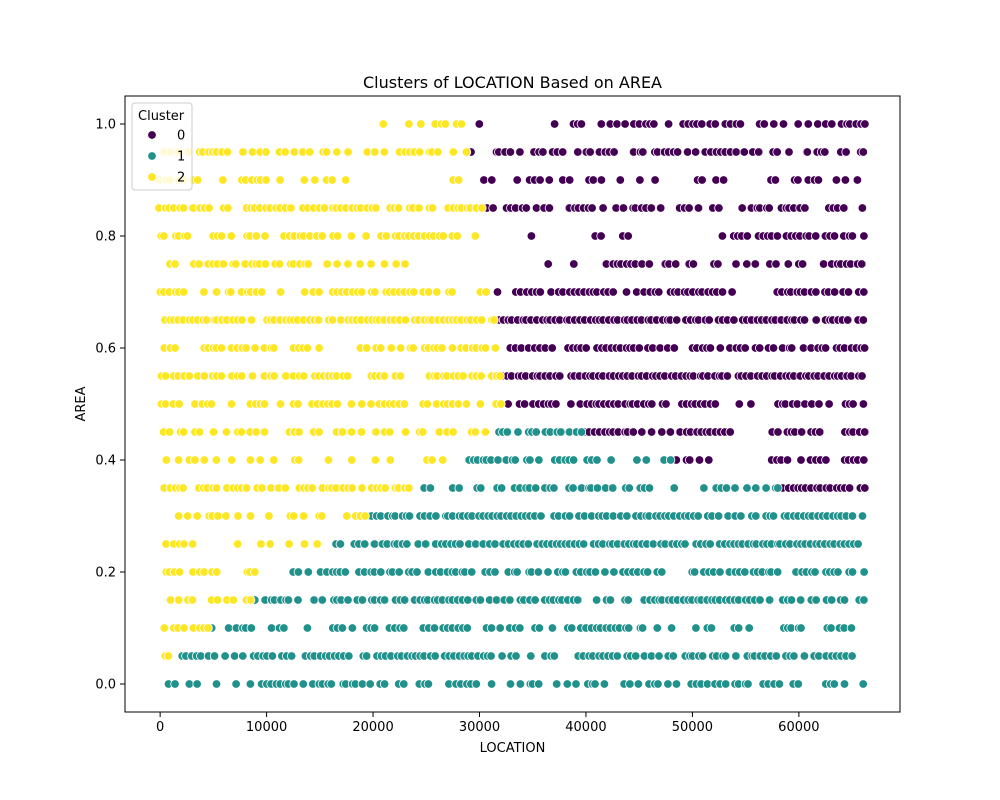 This screenshot has width=1000, height=800. Describe the element at coordinates (512, 82) in the screenshot. I see `chart-title: Clusters of LOCATION Based on AREA` at that location.